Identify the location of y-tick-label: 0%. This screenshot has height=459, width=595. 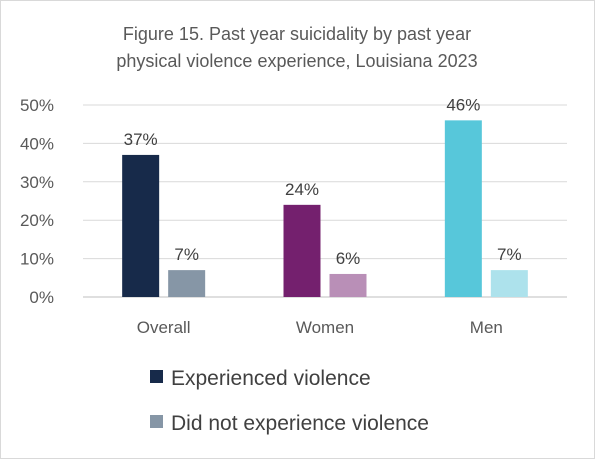
(41, 297).